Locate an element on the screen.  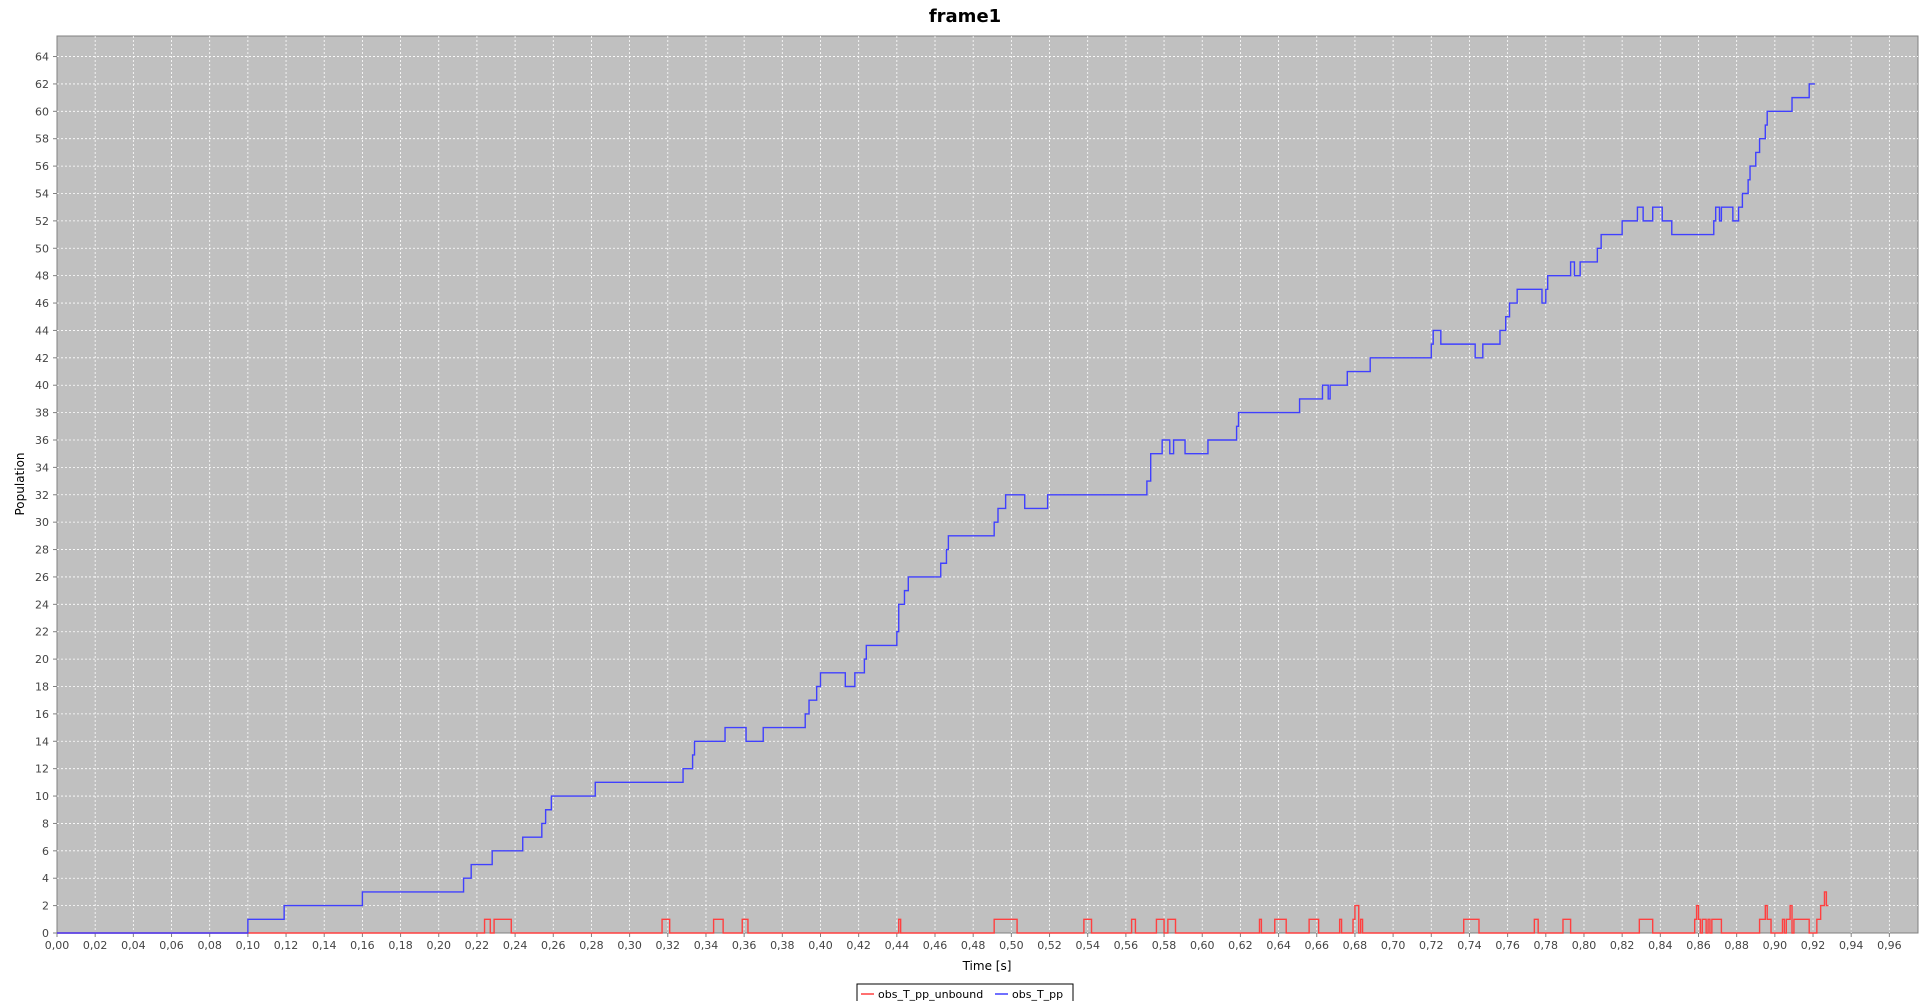
x-tick-label: 0,76 is located at coordinates (1507, 945).